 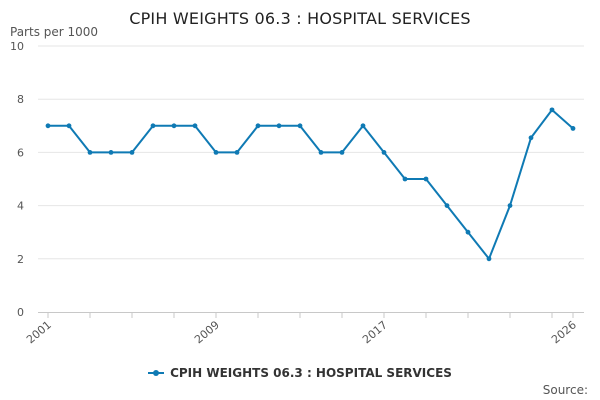 What do you see at coordinates (54, 32) in the screenshot?
I see `y-axis-label: Parts per 1000` at bounding box center [54, 32].